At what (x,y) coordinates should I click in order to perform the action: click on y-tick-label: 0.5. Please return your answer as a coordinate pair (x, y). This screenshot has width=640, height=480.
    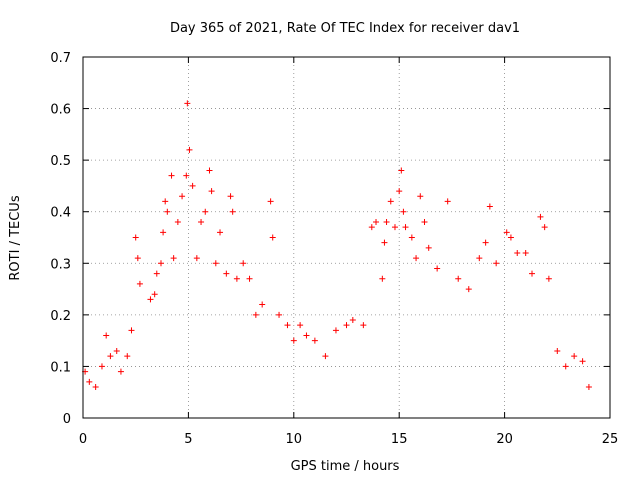
    Looking at the image, I should click on (60, 161).